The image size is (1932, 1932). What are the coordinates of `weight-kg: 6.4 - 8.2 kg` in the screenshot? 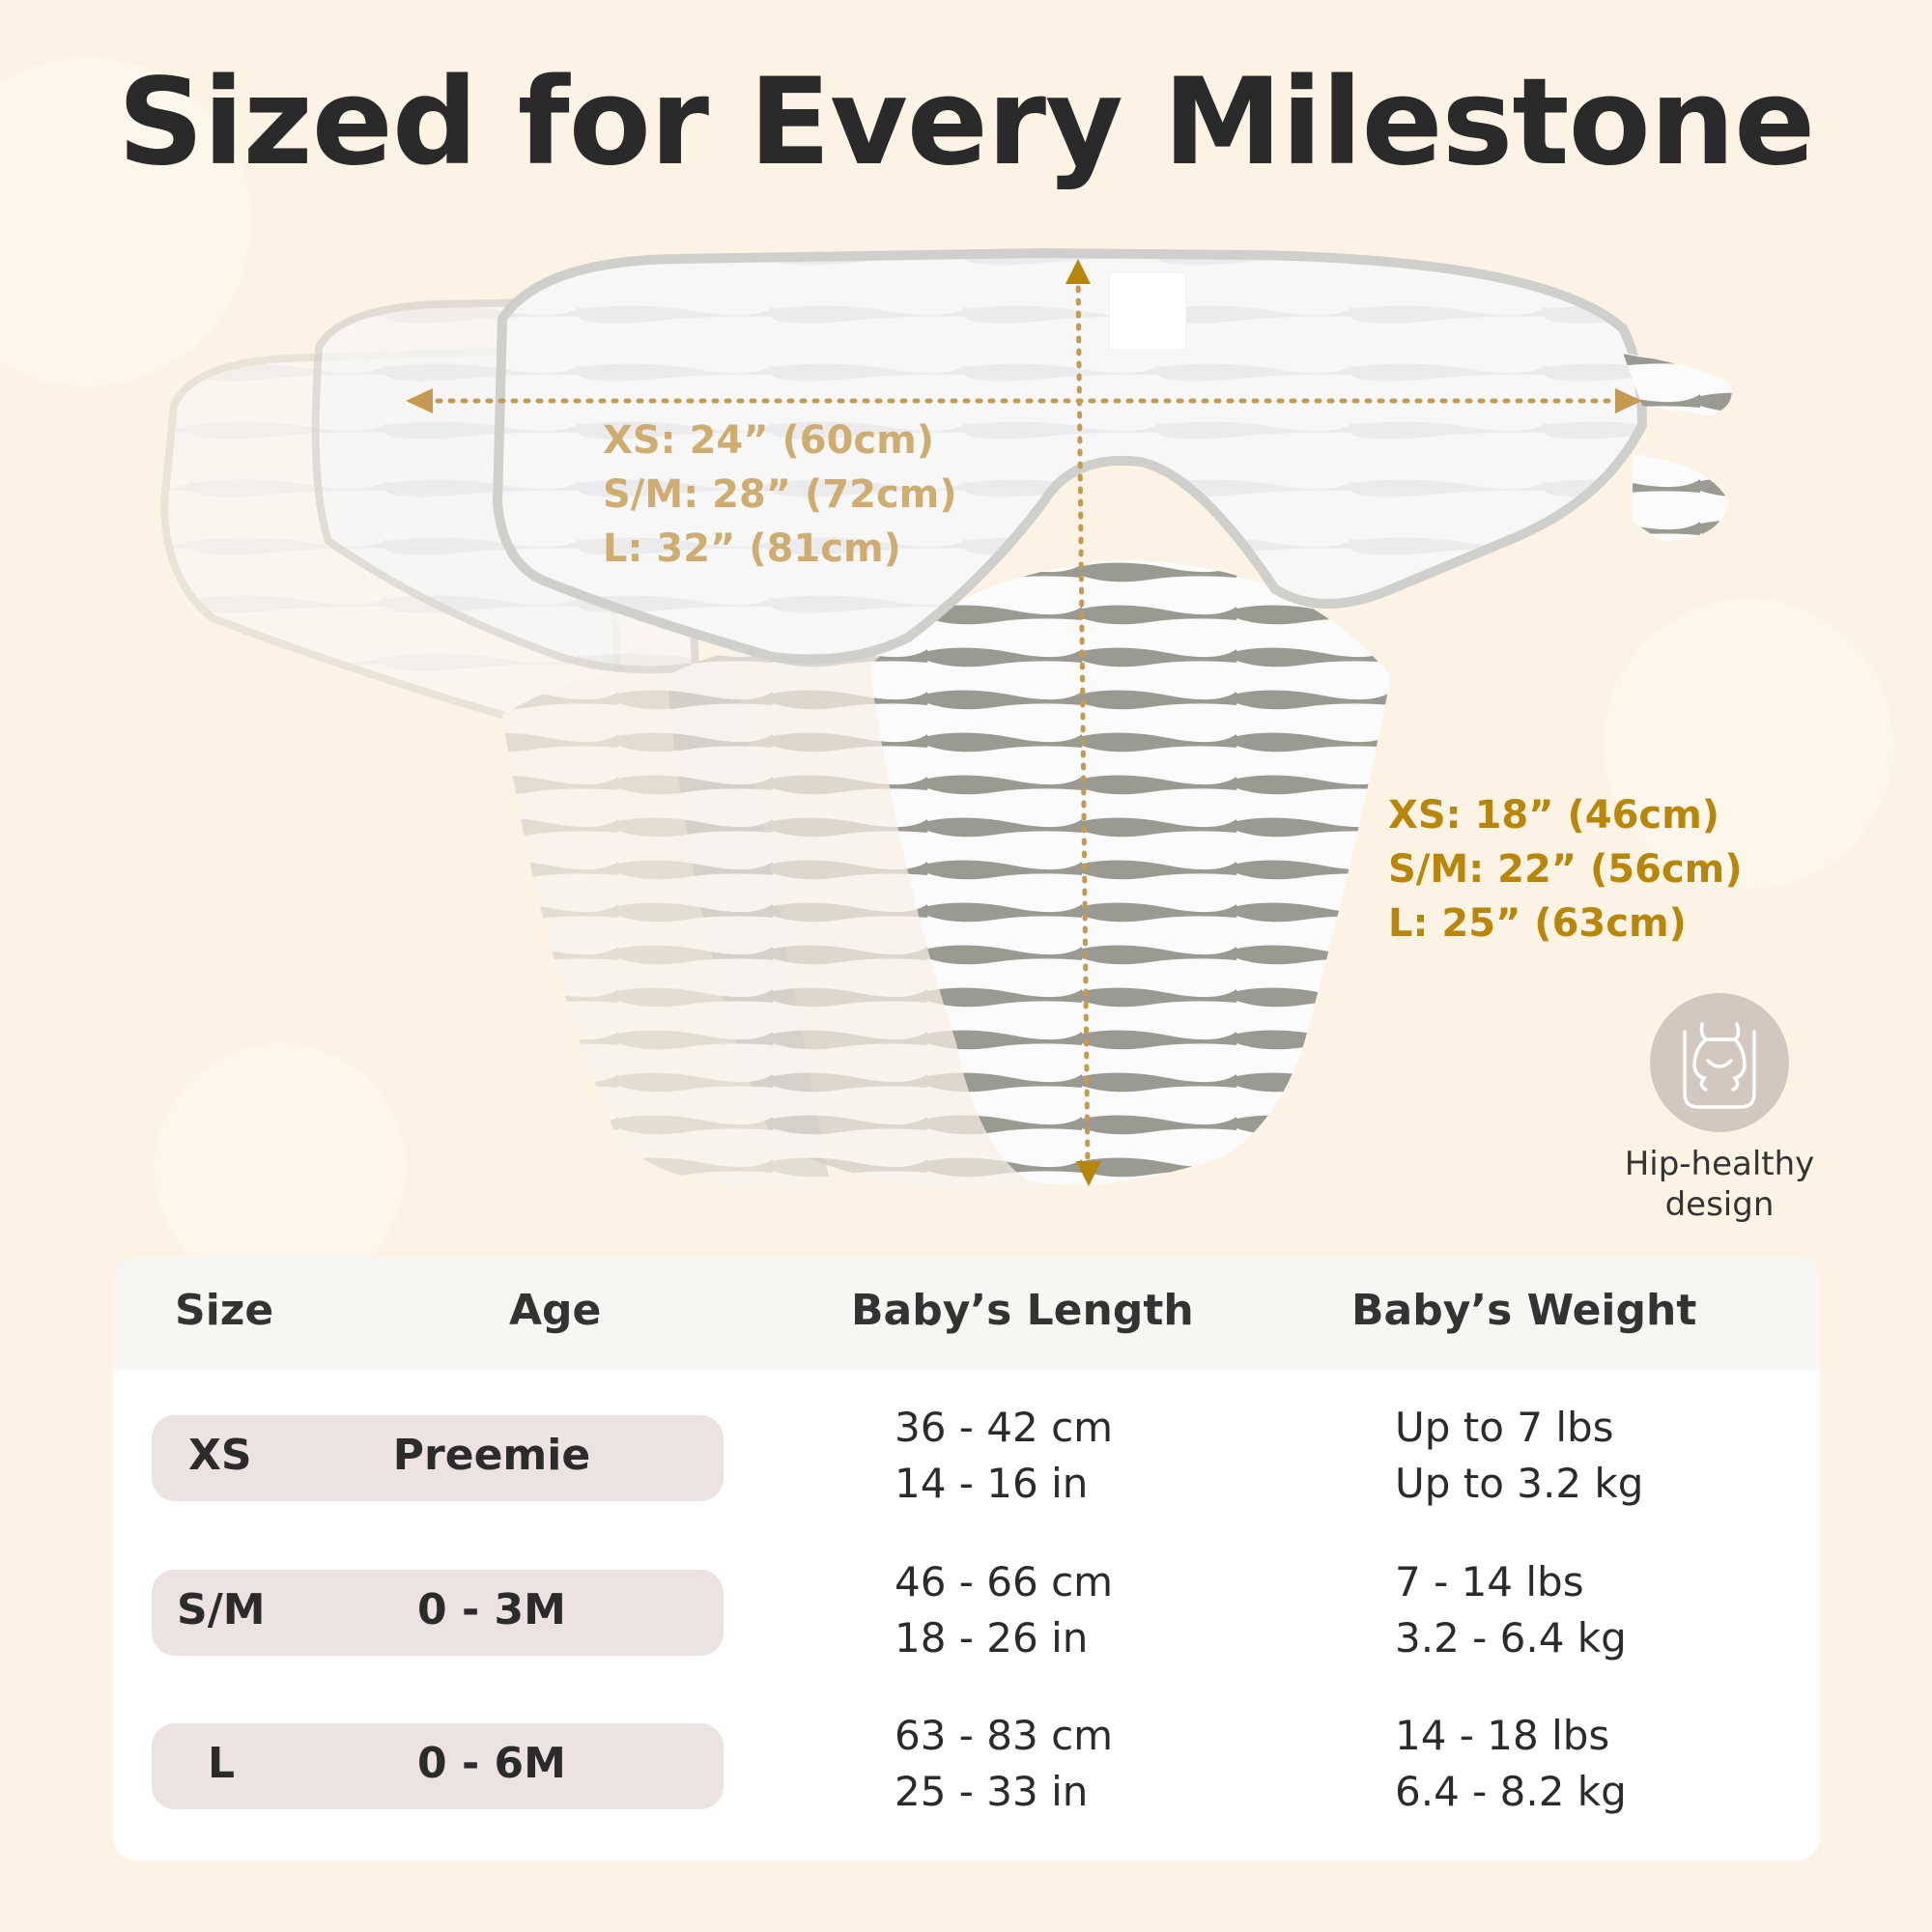 It's located at (1511, 1791).